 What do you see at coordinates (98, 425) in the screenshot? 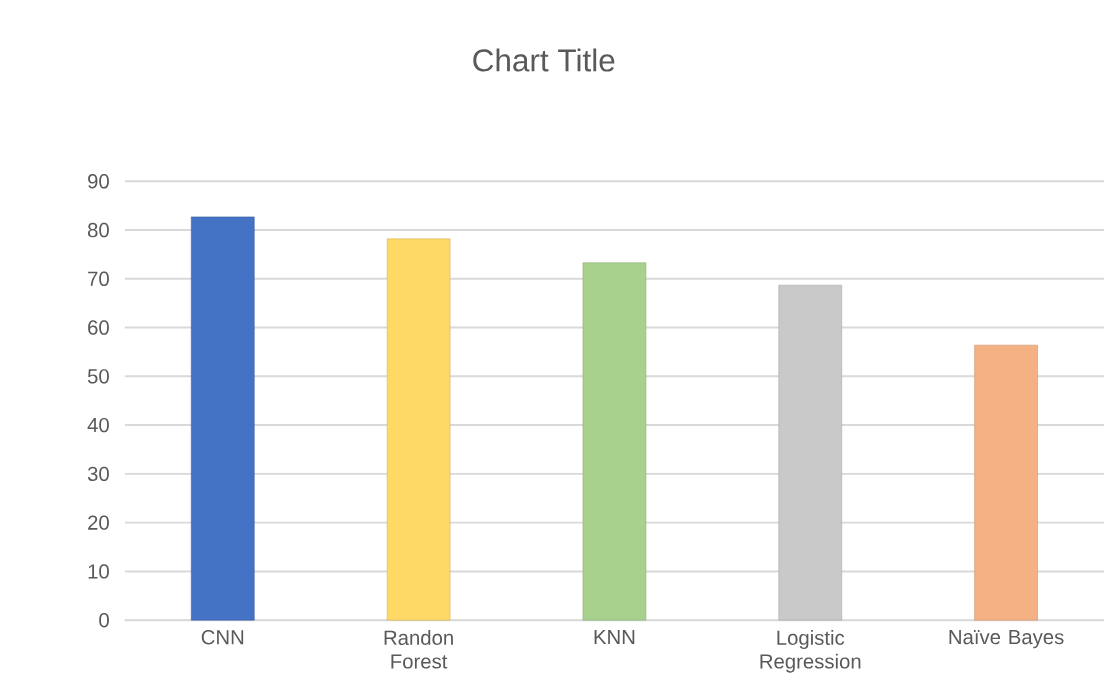
I see `y-tick-label: 40` at bounding box center [98, 425].